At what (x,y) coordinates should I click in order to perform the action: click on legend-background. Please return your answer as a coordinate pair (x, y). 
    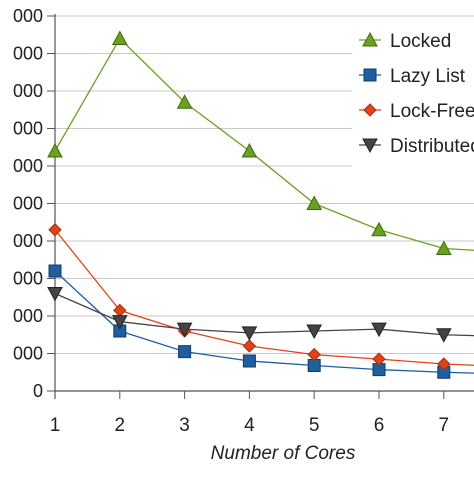
    Looking at the image, I should click on (413, 101).